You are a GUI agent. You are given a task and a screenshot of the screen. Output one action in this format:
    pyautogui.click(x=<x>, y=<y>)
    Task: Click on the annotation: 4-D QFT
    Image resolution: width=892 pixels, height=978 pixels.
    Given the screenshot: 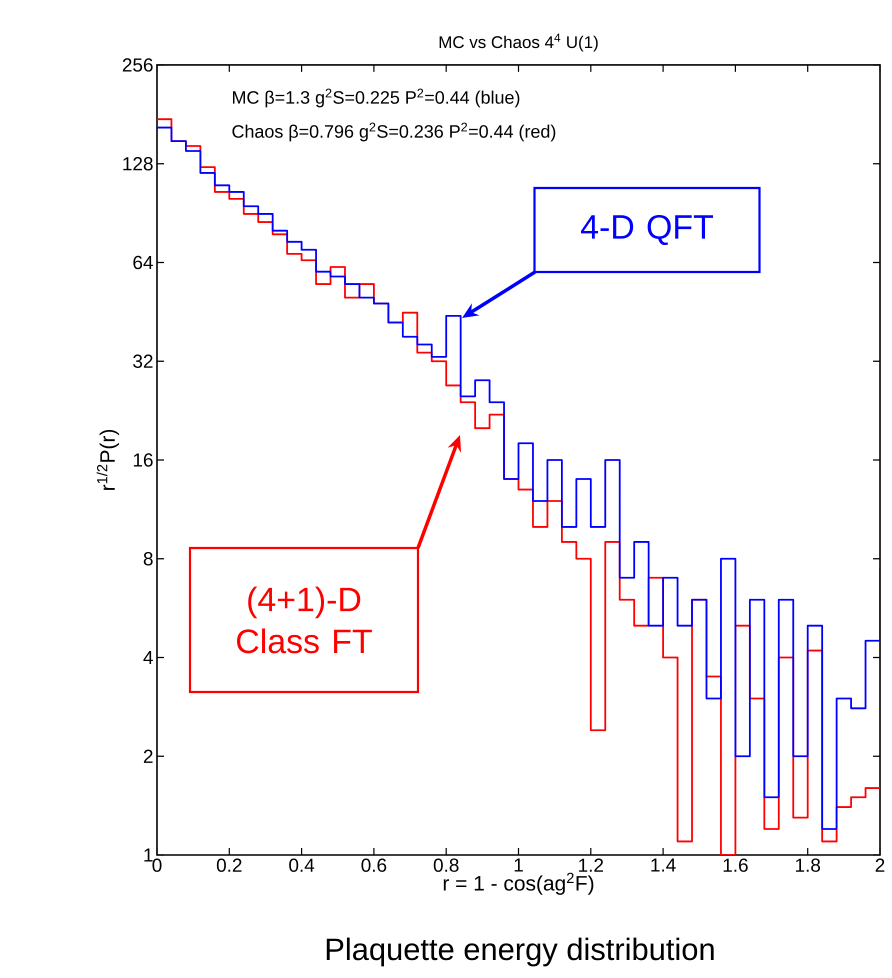 What is the action you would take?
    pyautogui.click(x=647, y=230)
    